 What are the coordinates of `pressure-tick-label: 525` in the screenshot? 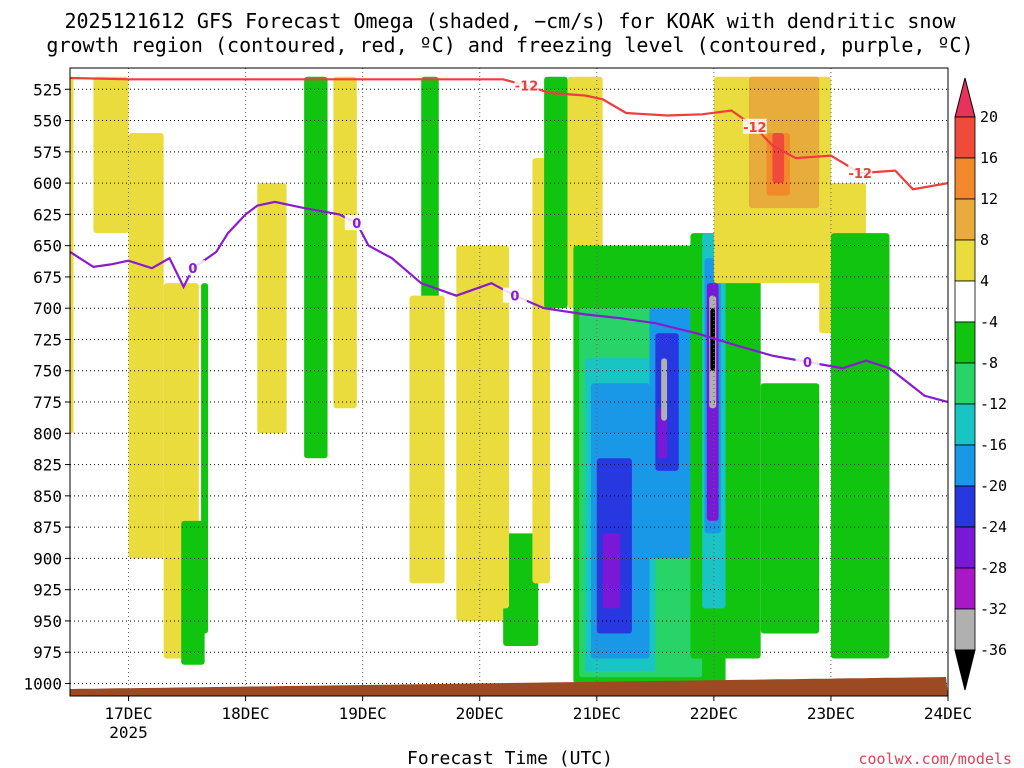 It's located at (47, 89).